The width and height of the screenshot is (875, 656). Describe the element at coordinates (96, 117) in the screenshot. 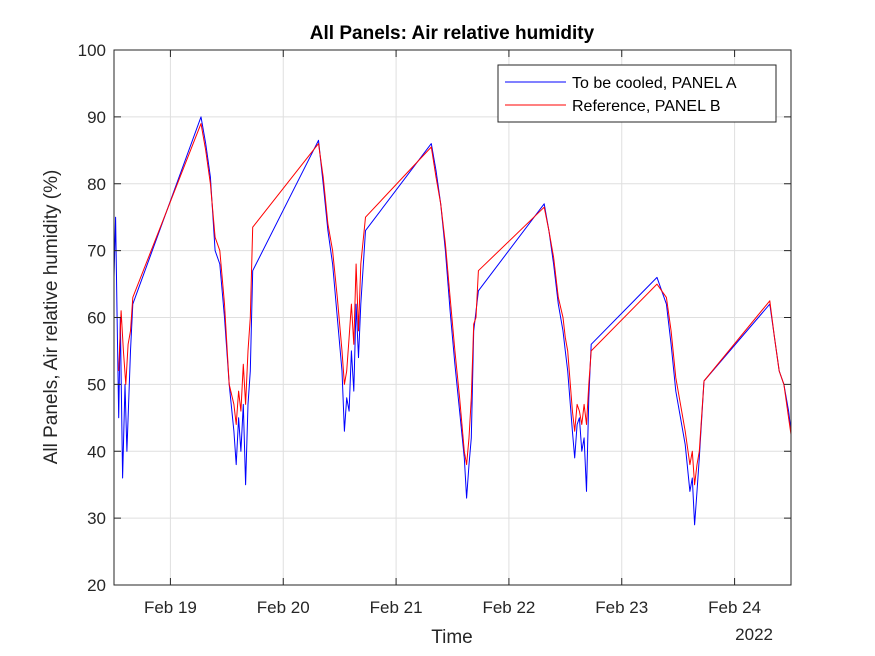

I see `y-tick-label: 90` at that location.